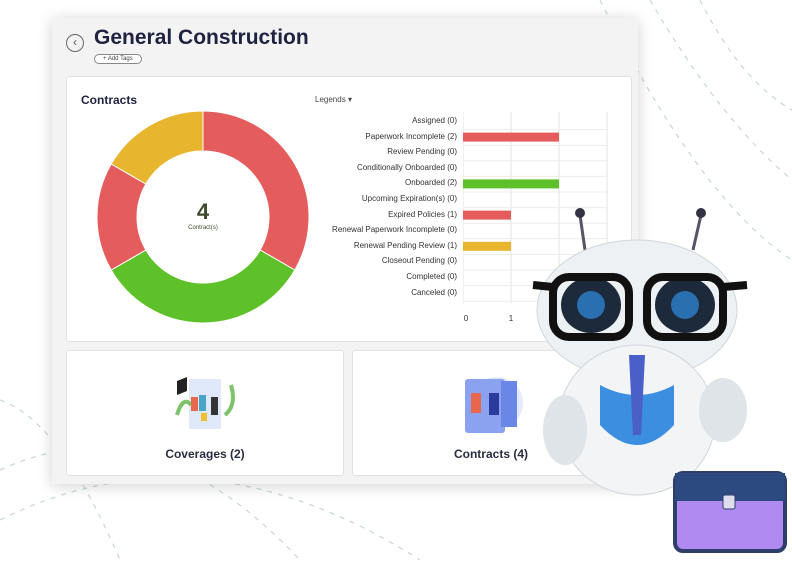 Image resolution: width=792 pixels, height=562 pixels. Describe the element at coordinates (203, 228) in the screenshot. I see `donut-center-label: Contract(s)` at that location.